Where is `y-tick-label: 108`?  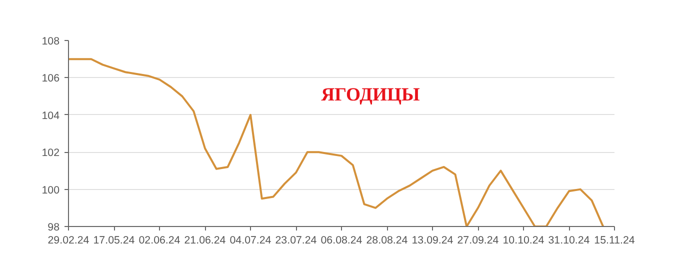 y-tick-label: 108 is located at coordinates (51, 42).